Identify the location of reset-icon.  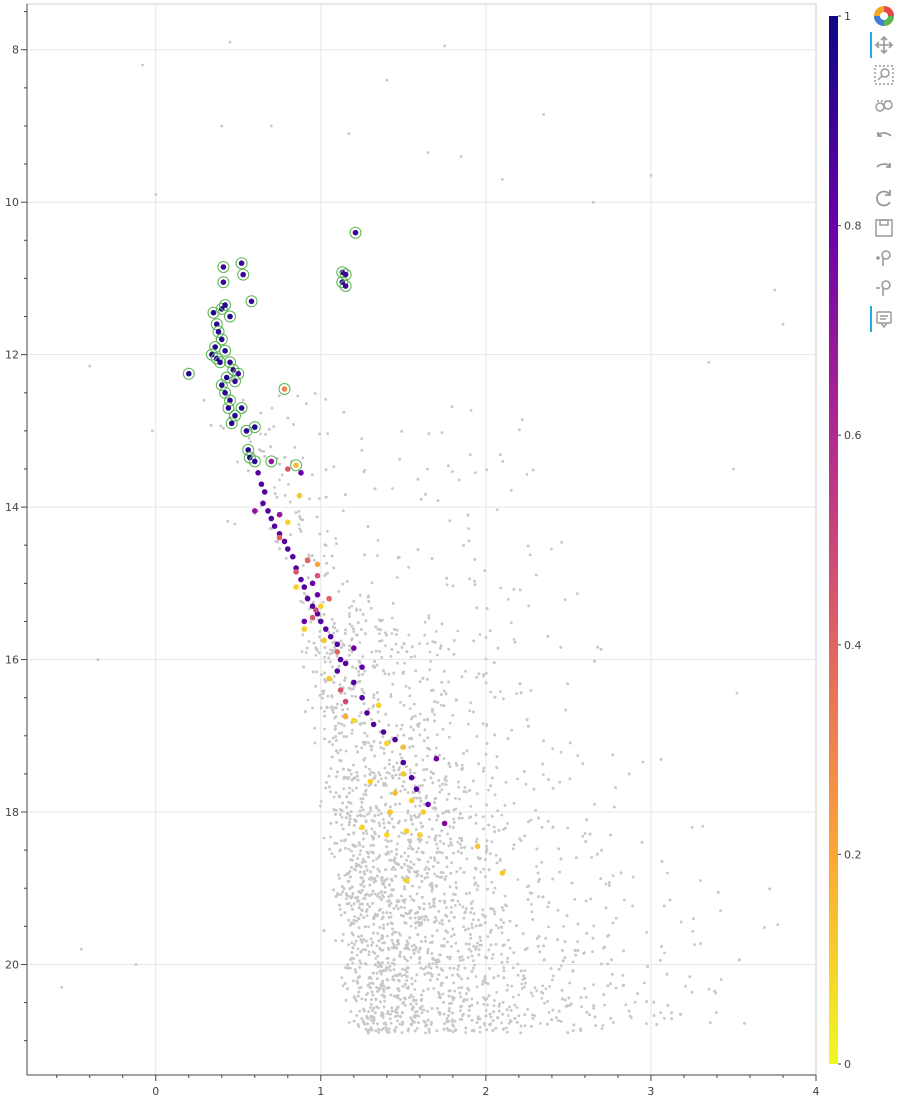
(884, 198).